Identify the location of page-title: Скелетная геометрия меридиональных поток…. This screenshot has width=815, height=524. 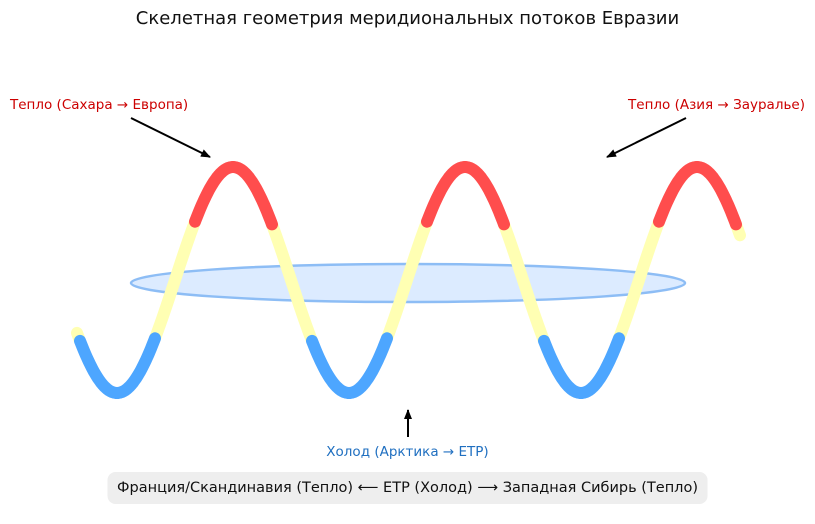
(407, 18).